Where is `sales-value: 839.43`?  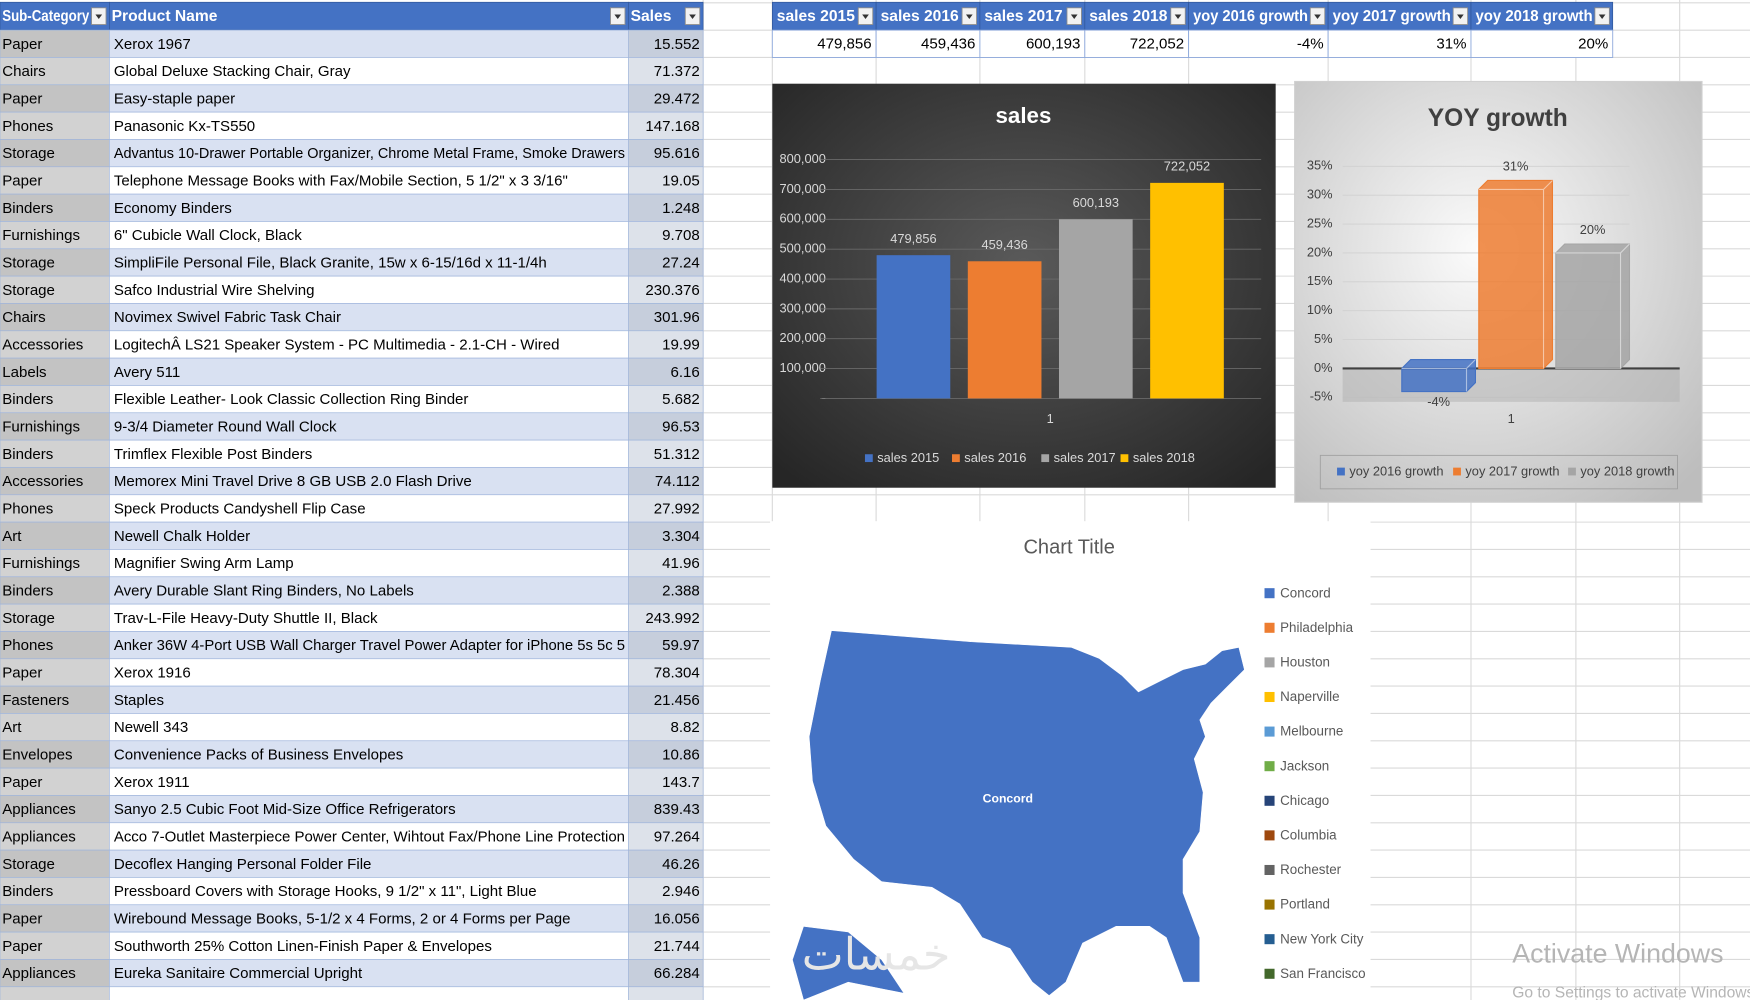 sales-value: 839.43 is located at coordinates (677, 809).